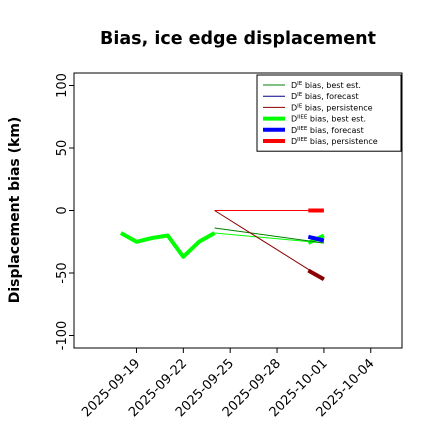  I want to click on legend-label: DIE bias, best est., so click(326, 85).